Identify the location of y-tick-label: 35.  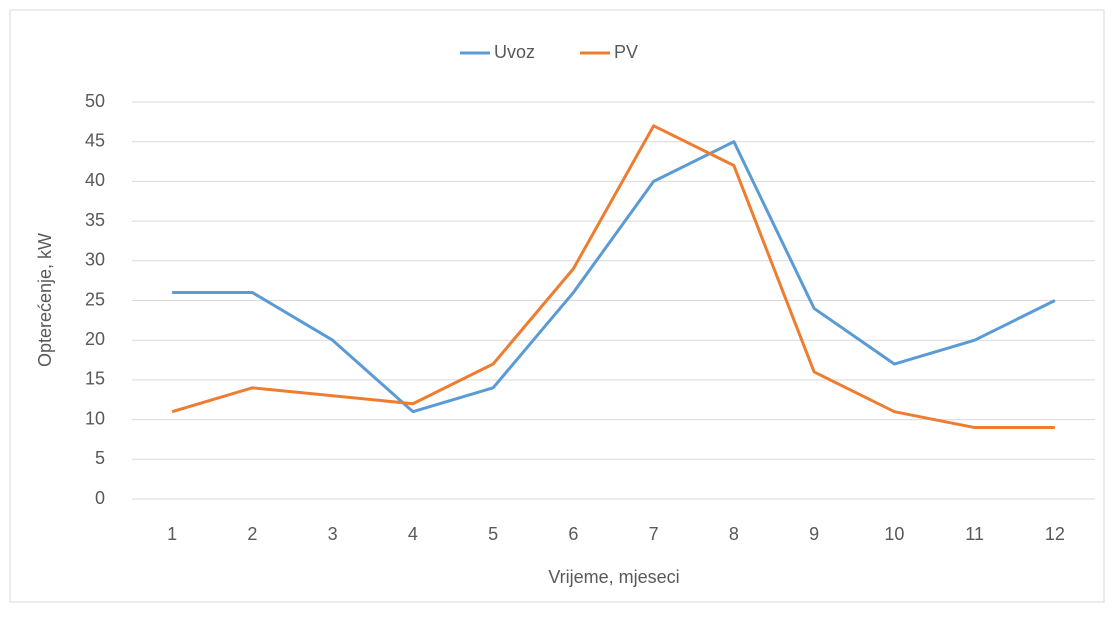
(95, 220).